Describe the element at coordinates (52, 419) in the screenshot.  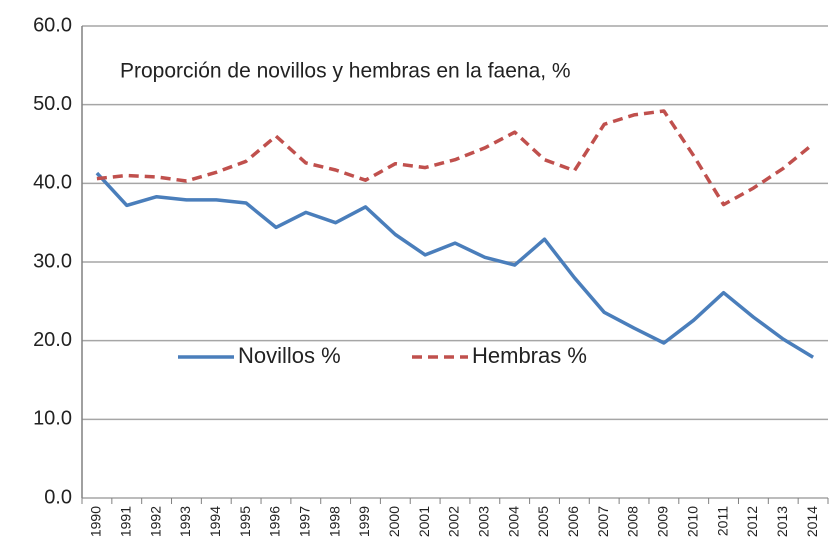
I see `y-tick-label: 10.0` at that location.